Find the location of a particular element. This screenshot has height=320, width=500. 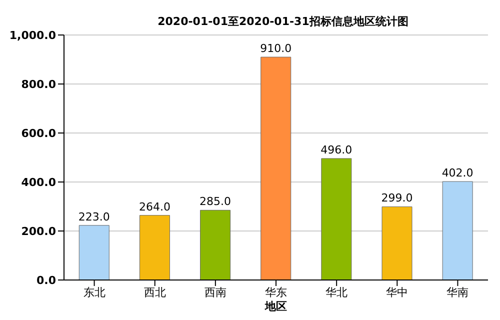

x-tick-label: 华北 is located at coordinates (337, 292).